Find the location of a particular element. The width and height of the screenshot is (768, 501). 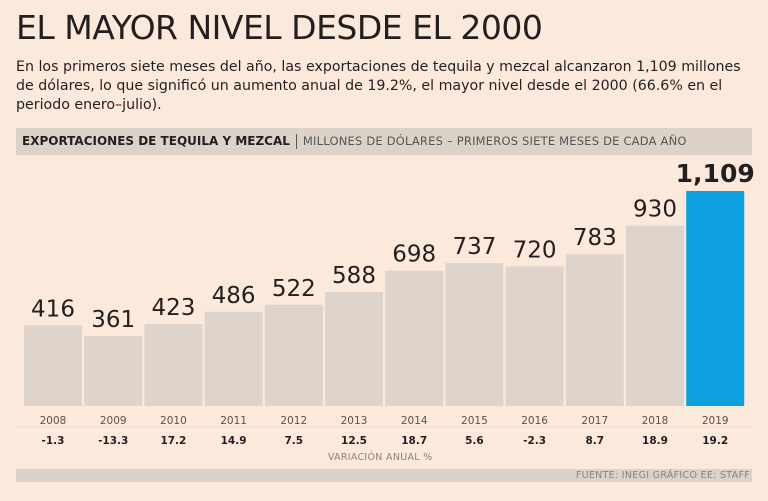

bar-2016 is located at coordinates (534, 336).